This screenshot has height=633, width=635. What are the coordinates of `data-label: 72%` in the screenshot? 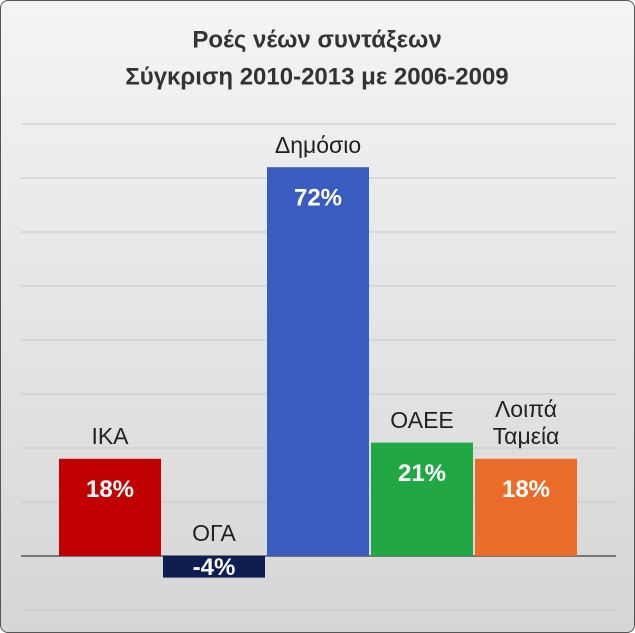 It's located at (318, 198).